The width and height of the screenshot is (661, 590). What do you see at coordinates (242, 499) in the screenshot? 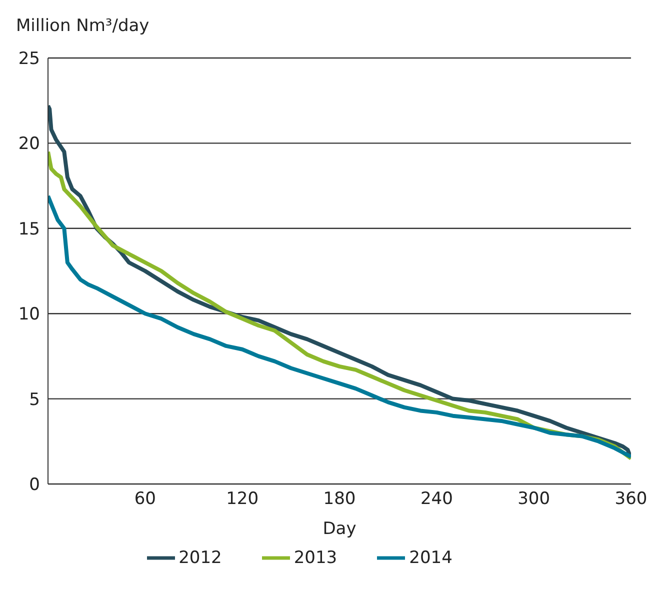
I see `x-tick-label: 120` at bounding box center [242, 499].